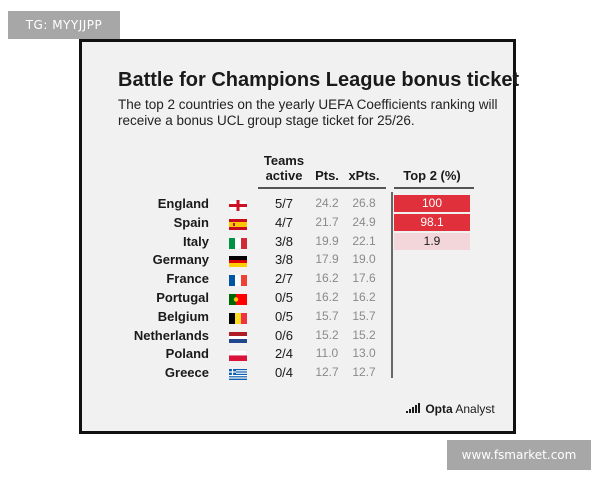 Image resolution: width=600 pixels, height=480 pixels. Describe the element at coordinates (297, 353) in the screenshot. I see `table-row: Poland 2/4 11.0 13.0` at that location.